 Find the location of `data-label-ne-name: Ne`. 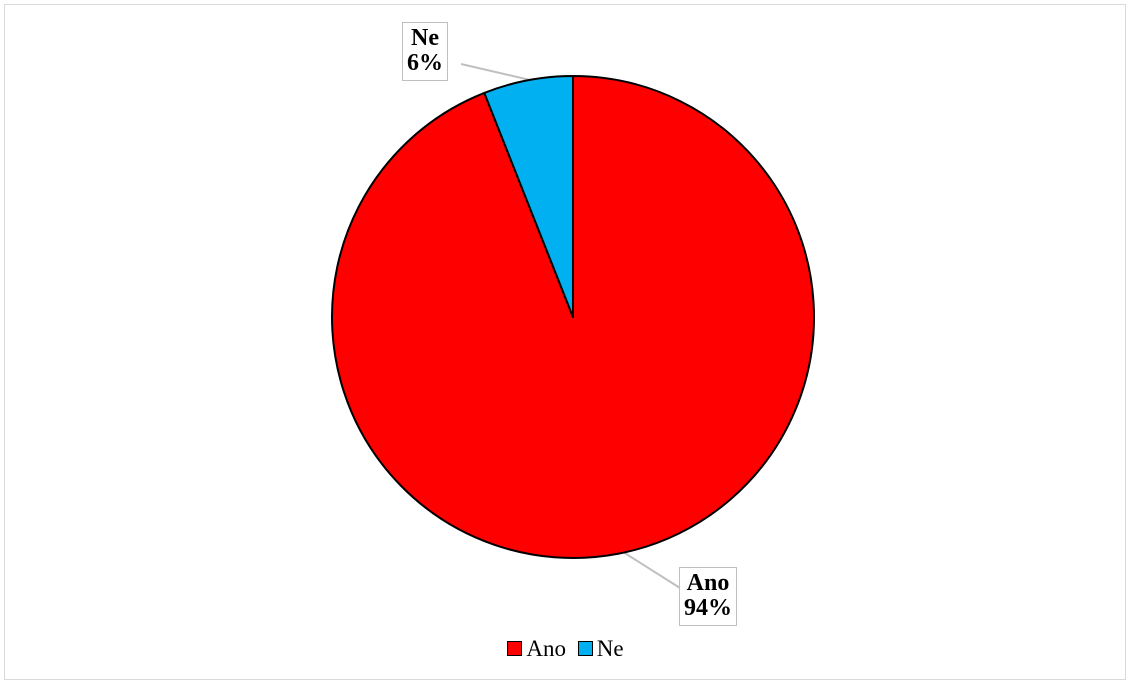

data-label-ne-name: Ne is located at coordinates (425, 38).